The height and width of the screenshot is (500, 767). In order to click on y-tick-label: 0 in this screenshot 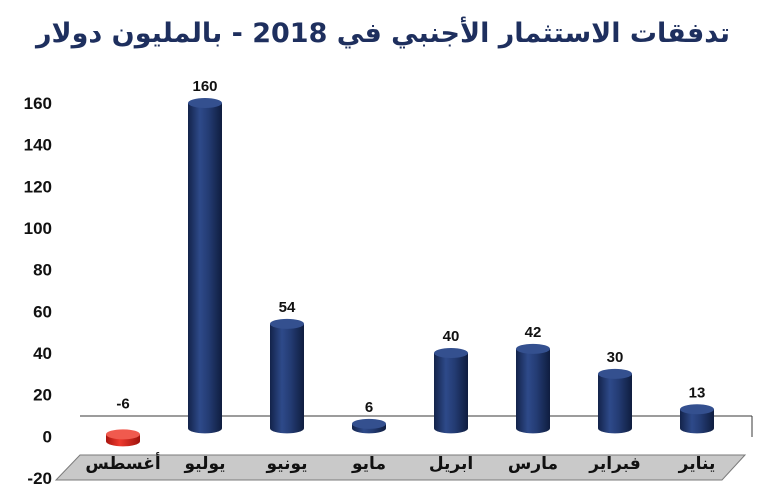, I will do `click(47, 436)`.